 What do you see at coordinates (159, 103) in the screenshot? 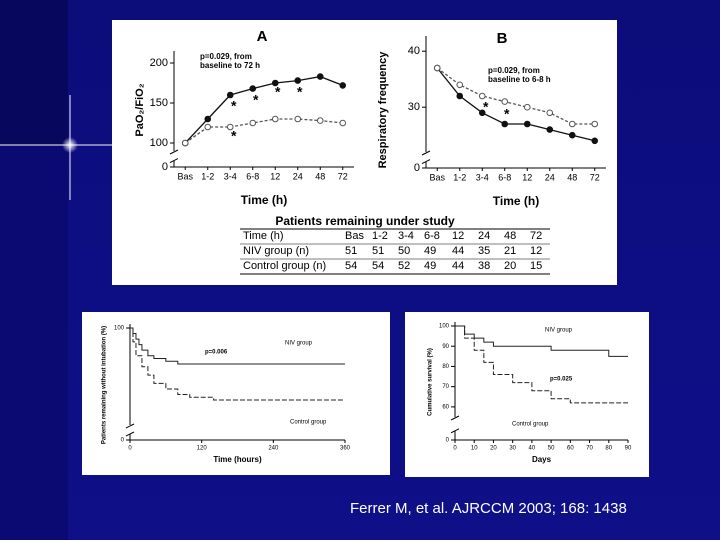
I see `y-tick-label: 150` at bounding box center [159, 103].